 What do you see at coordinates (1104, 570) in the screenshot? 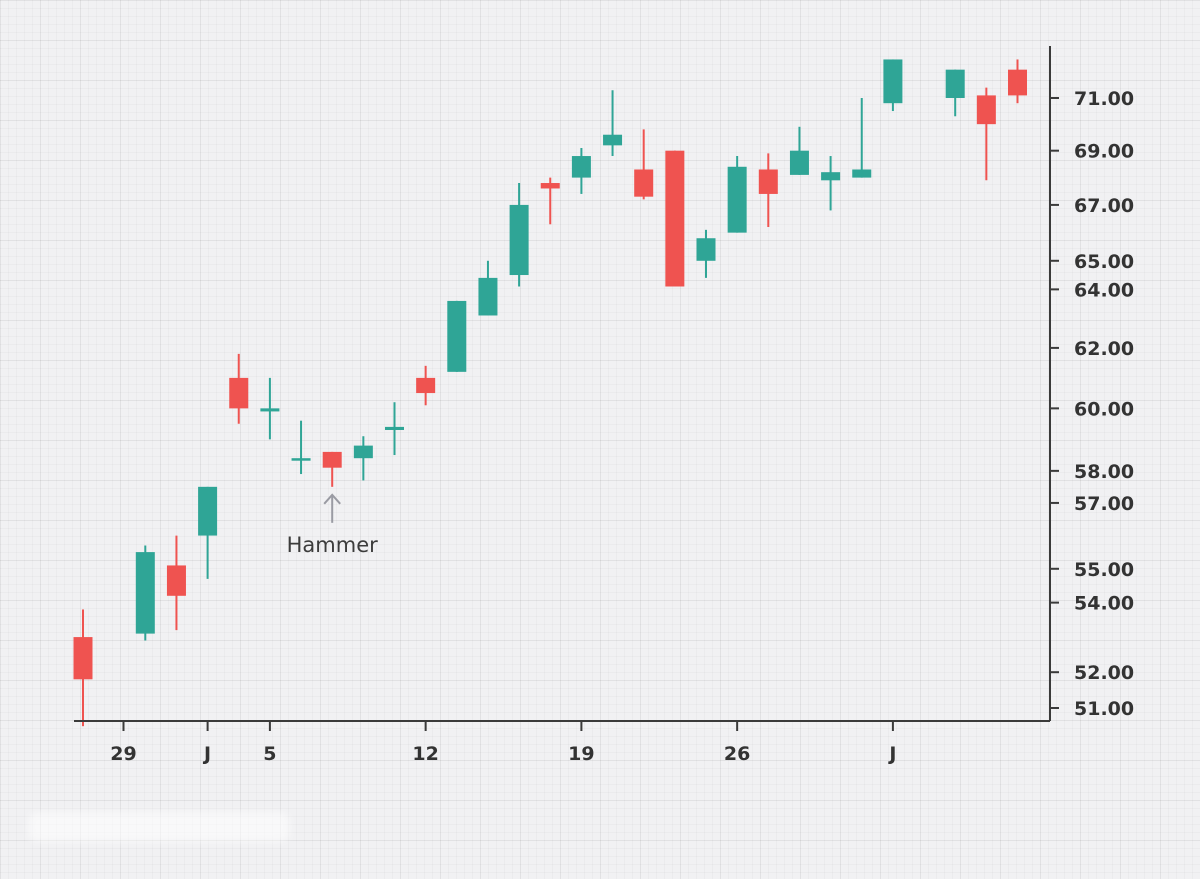
I see `y-tick-label: 55.00` at bounding box center [1104, 570].